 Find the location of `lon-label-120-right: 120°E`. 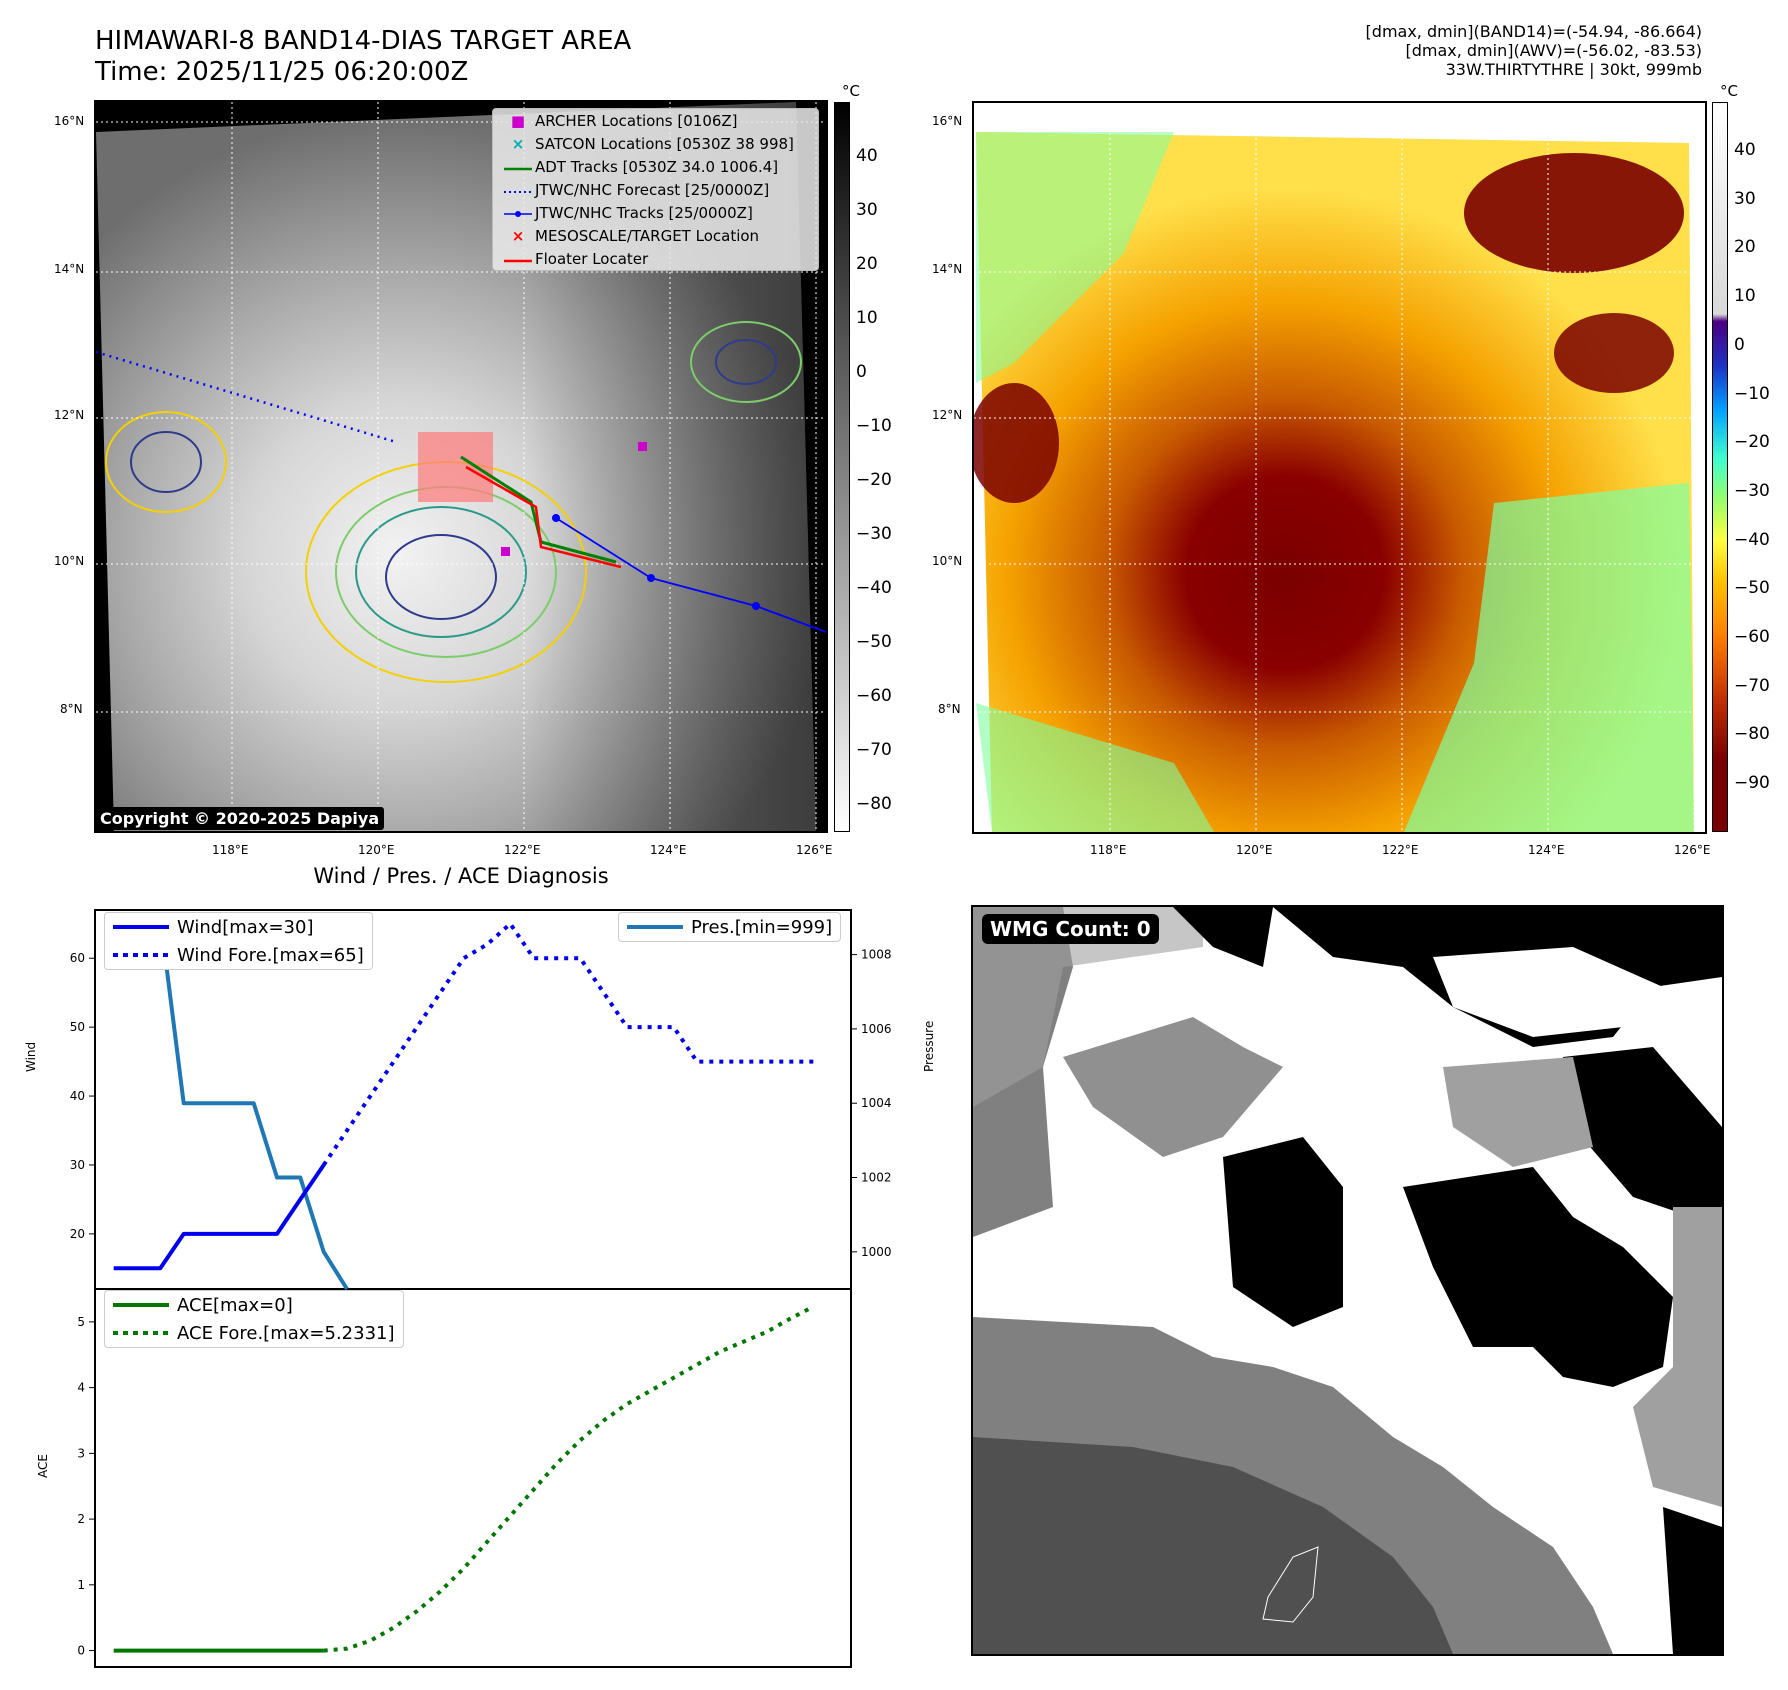

lon-label-120-right: 120°E is located at coordinates (1254, 850).